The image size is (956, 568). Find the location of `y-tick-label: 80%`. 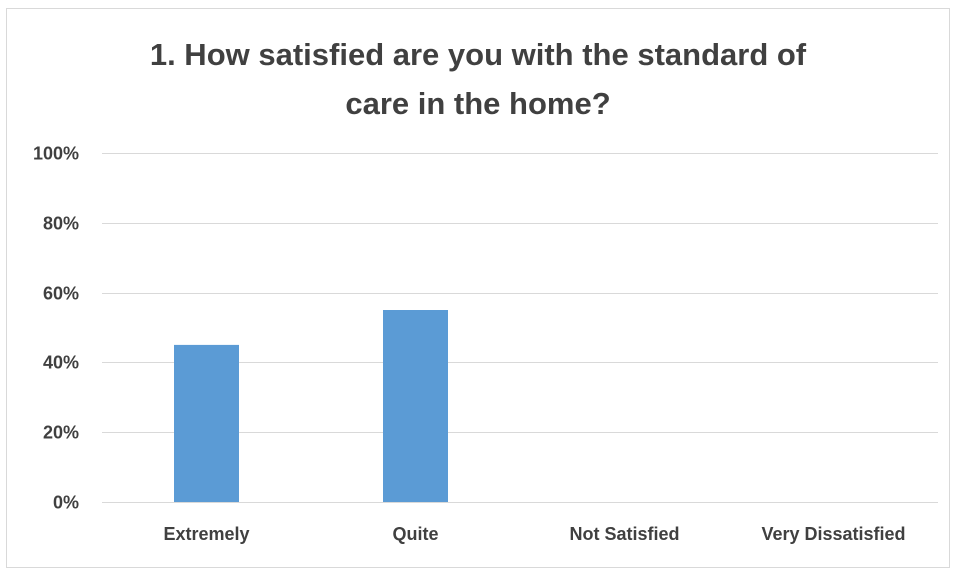

y-tick-label: 80% is located at coordinates (61, 224).